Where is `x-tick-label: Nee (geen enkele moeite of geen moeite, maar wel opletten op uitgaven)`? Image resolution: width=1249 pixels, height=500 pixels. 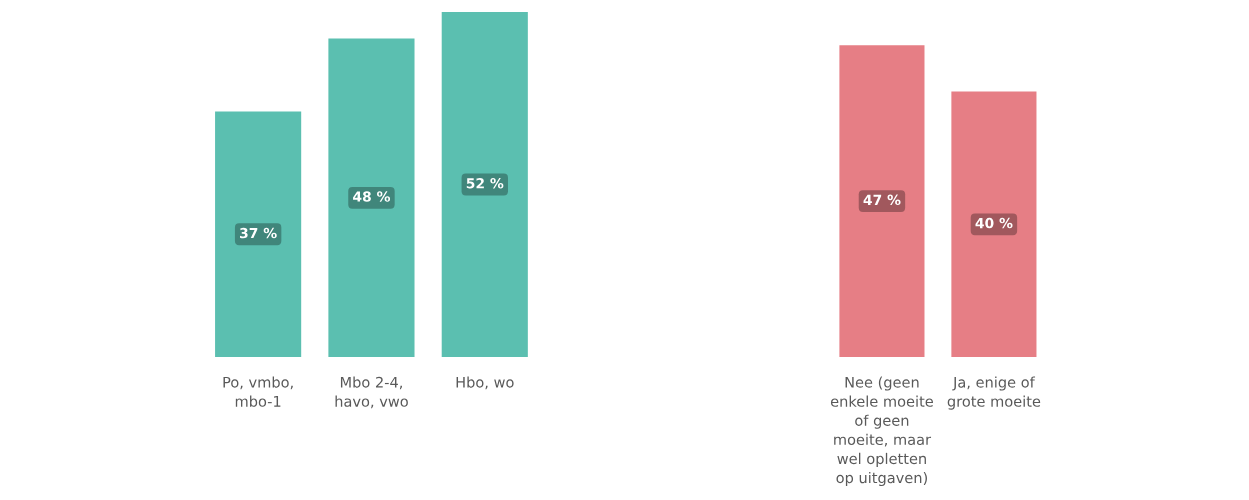 x-tick-label: Nee (geen enkele moeite of geen moeite, maar wel opletten op uitgaven) is located at coordinates (881, 431).